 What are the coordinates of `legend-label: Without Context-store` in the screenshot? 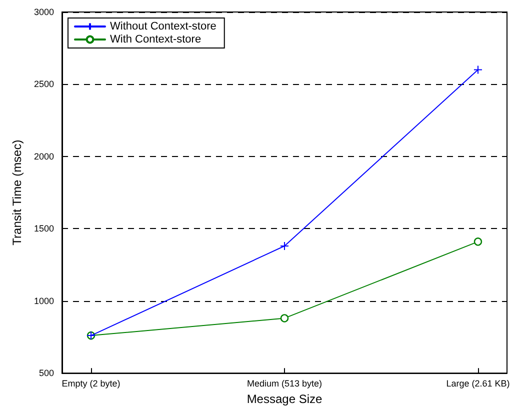 It's located at (163, 26).